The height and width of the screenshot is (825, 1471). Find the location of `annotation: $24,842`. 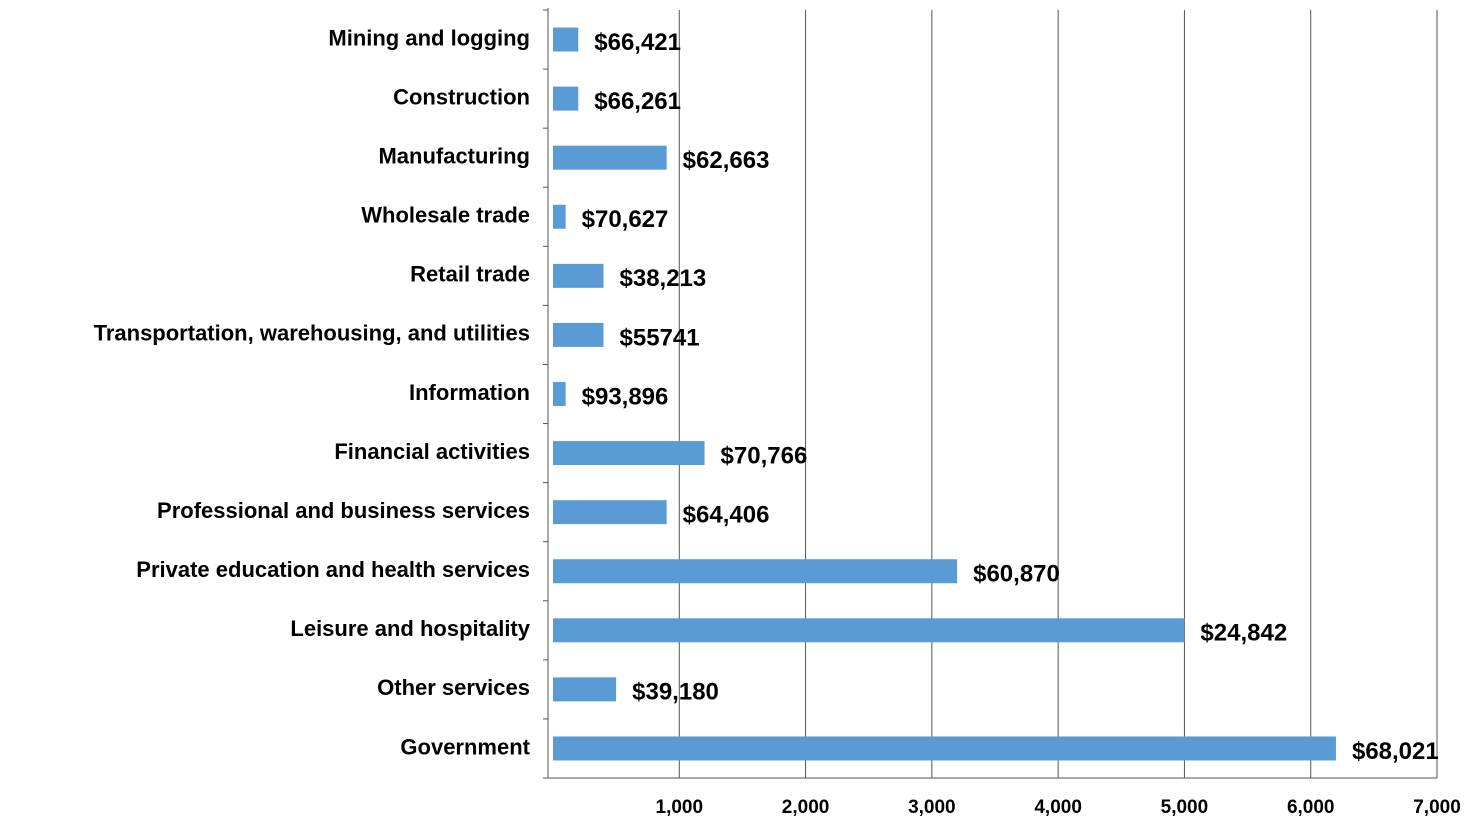

annotation: $24,842 is located at coordinates (1243, 633).